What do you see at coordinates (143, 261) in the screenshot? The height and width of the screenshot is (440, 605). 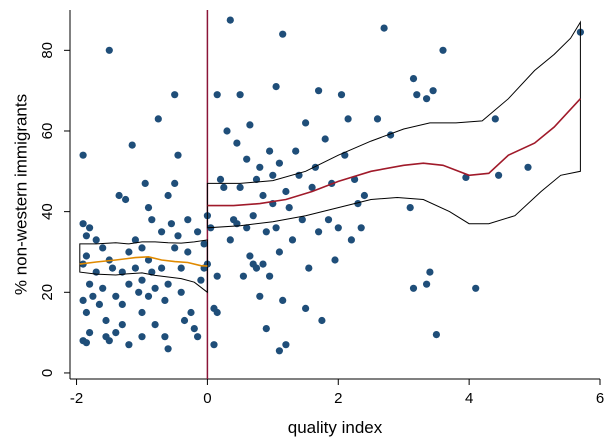 I see `fit-line-left` at bounding box center [143, 261].